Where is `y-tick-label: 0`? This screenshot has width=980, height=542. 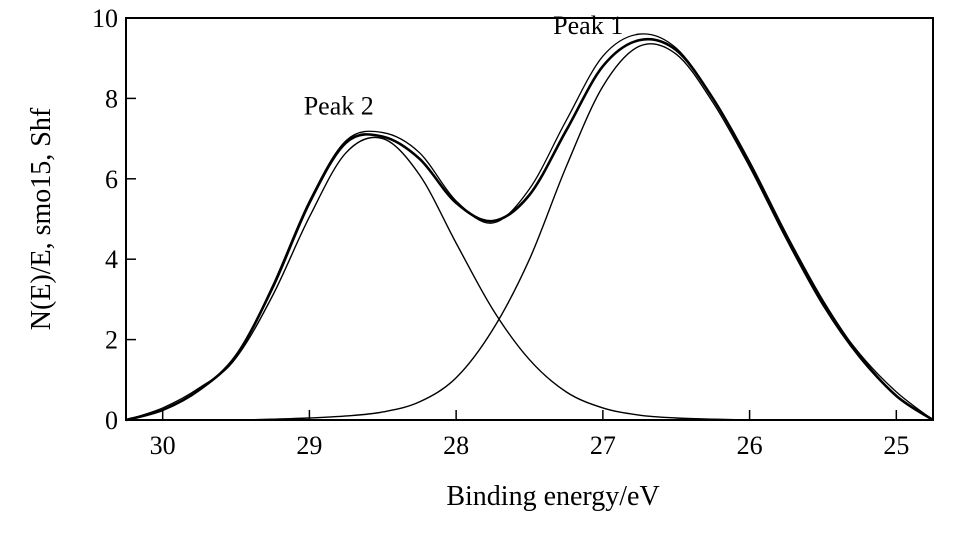
y-tick-label: 0 is located at coordinates (111, 420).